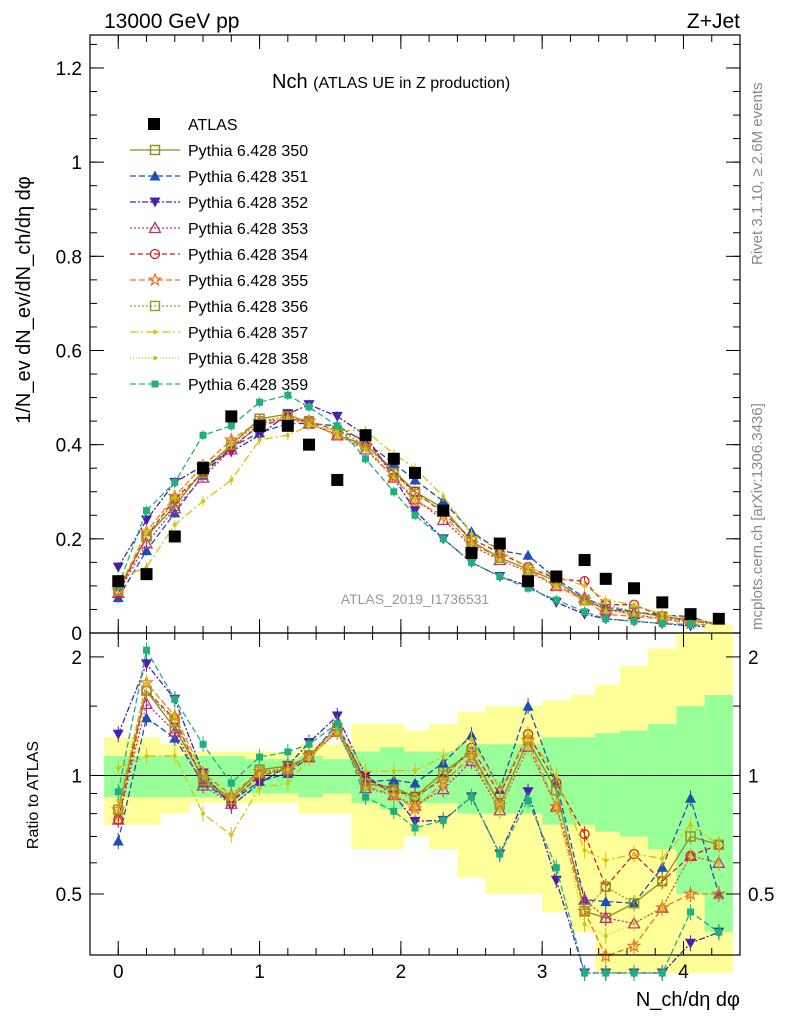 This screenshot has width=786, height=1024. I want to click on ratio-tick-label-right: 1, so click(753, 776).